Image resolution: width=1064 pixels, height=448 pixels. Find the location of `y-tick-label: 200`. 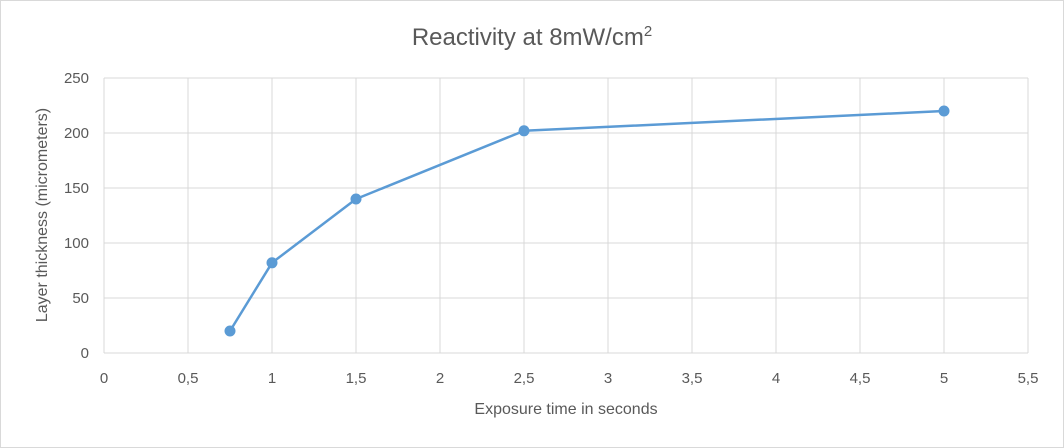

y-tick-label: 200 is located at coordinates (76, 133).